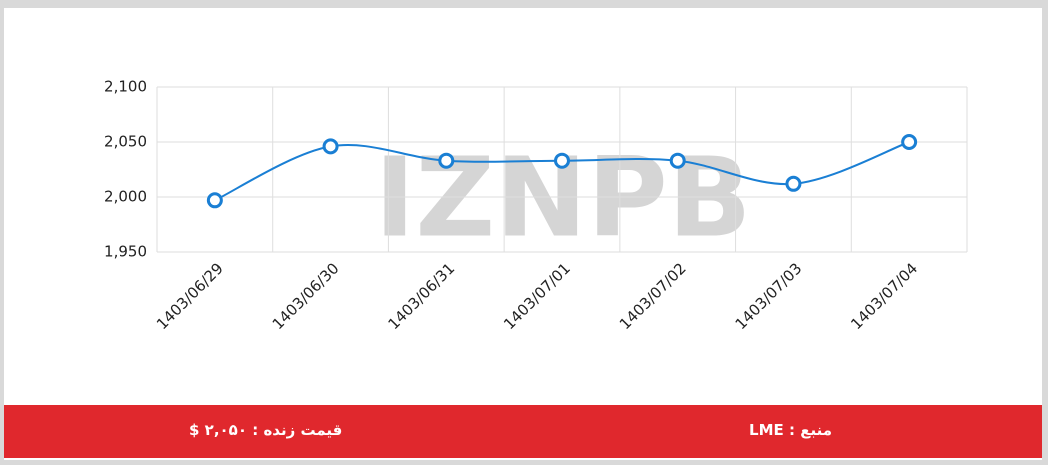 The image size is (1048, 465). What do you see at coordinates (537, 296) in the screenshot?
I see `x-tick-label: 1403/07/01` at bounding box center [537, 296].